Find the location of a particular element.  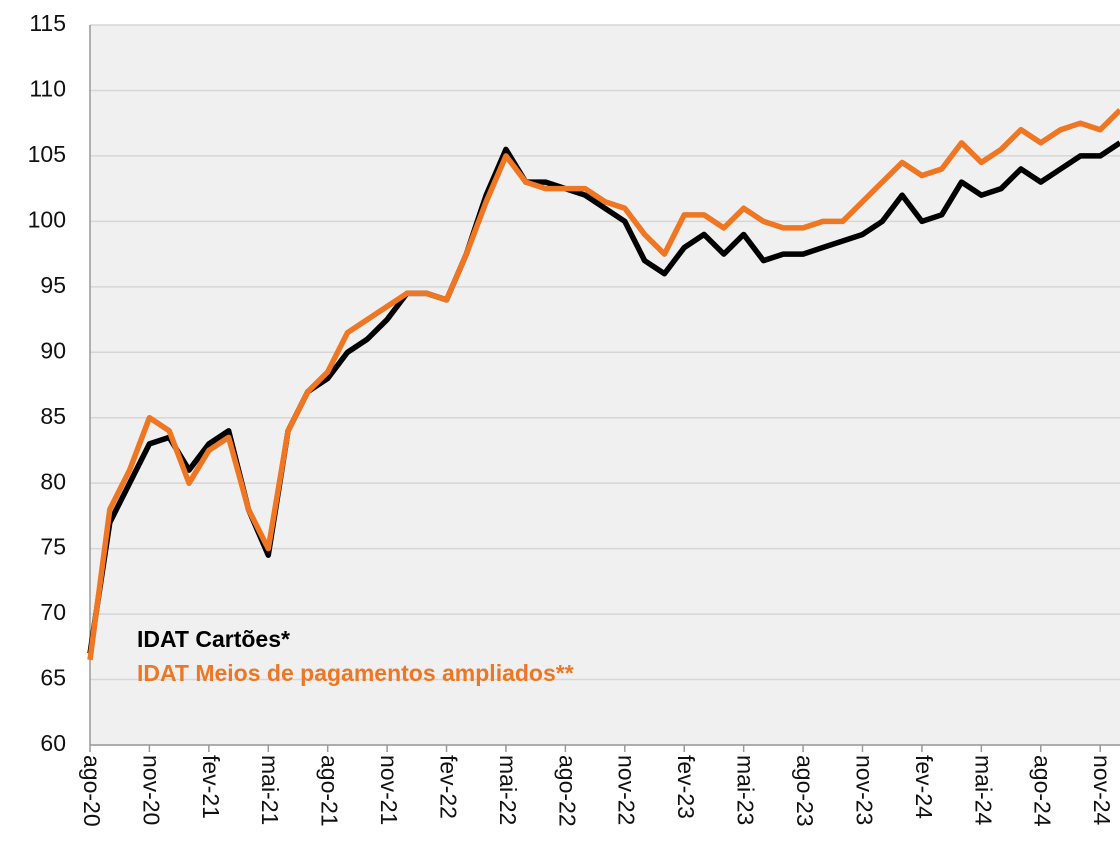

x-tick-label: mai-21 is located at coordinates (270, 790).